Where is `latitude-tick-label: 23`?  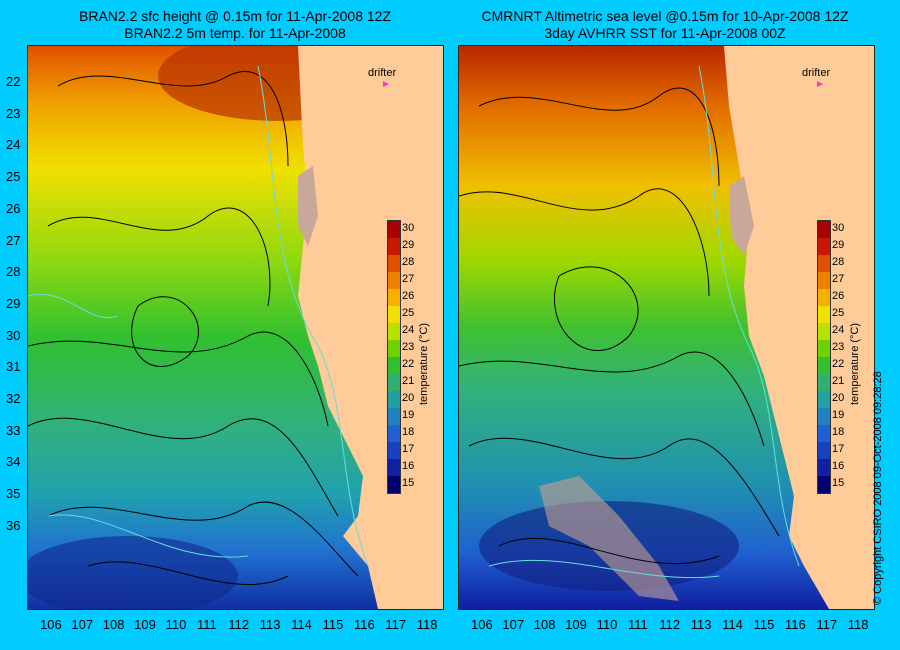
latitude-tick-label: 23 is located at coordinates (13, 113).